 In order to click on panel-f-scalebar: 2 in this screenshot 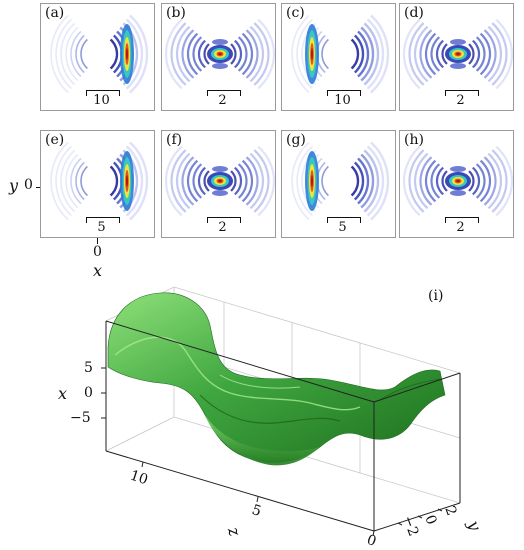, I will do `click(218, 226)`.